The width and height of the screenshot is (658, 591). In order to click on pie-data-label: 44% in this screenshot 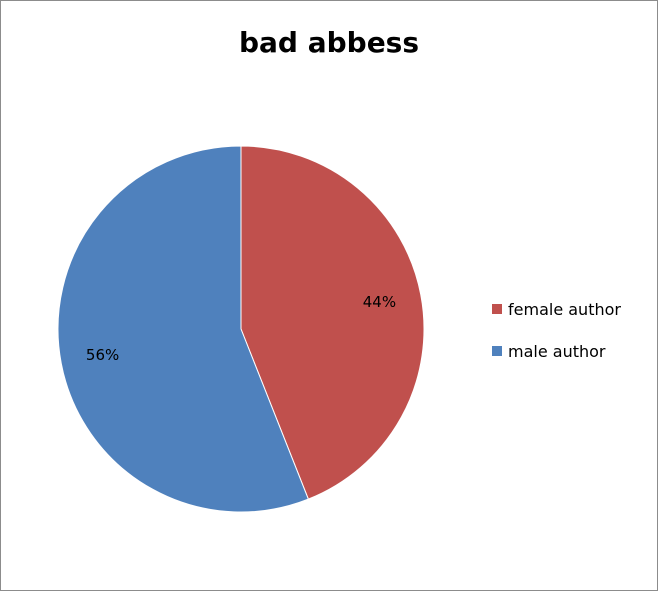, I will do `click(379, 302)`.